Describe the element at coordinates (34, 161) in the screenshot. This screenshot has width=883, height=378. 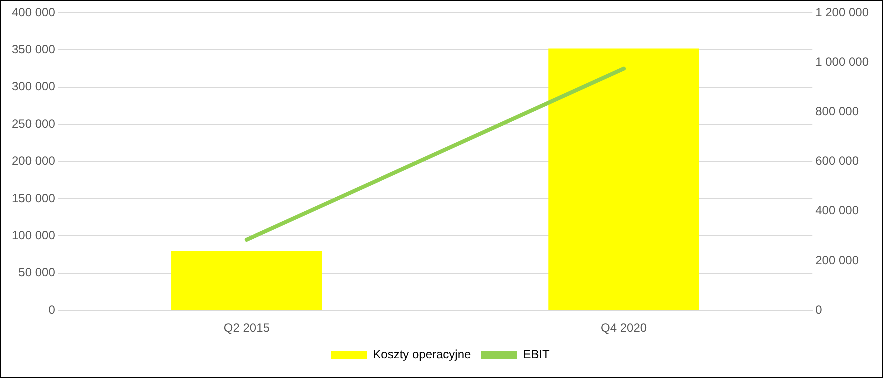
I see `y-tick-label: 200 000` at that location.